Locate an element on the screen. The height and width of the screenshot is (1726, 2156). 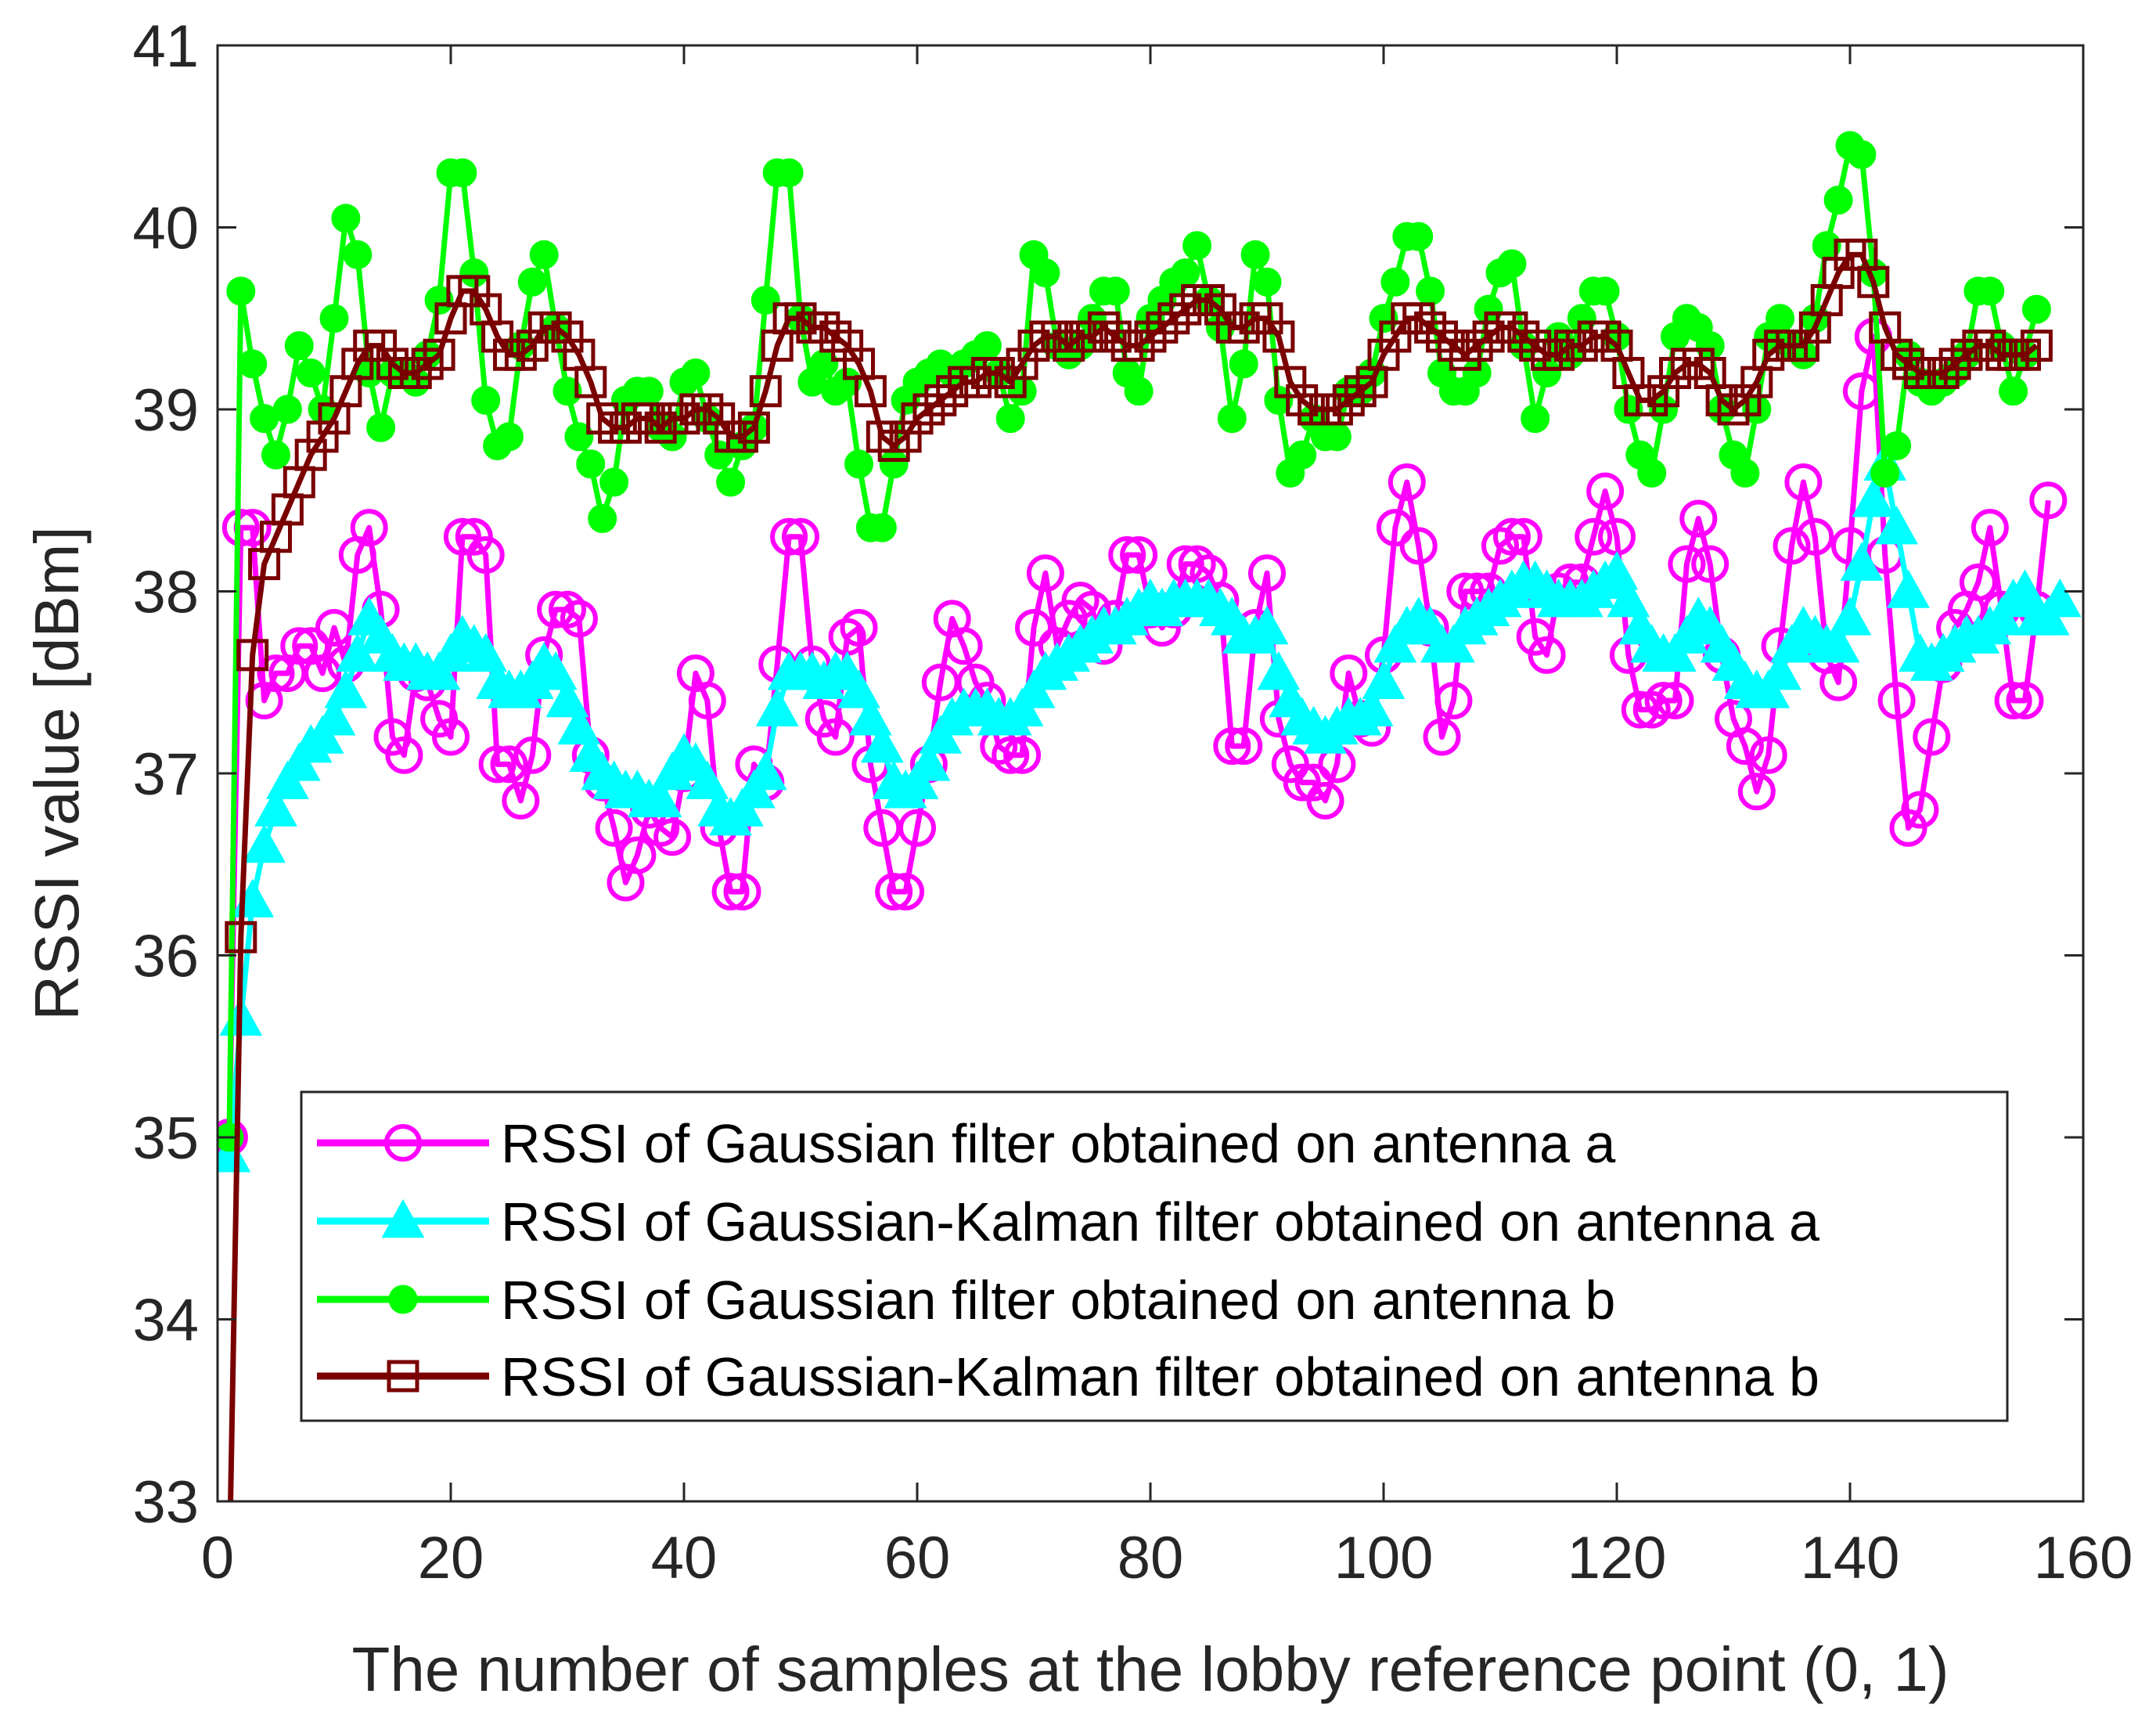
y-tick-label: 34 is located at coordinates (165, 1321).